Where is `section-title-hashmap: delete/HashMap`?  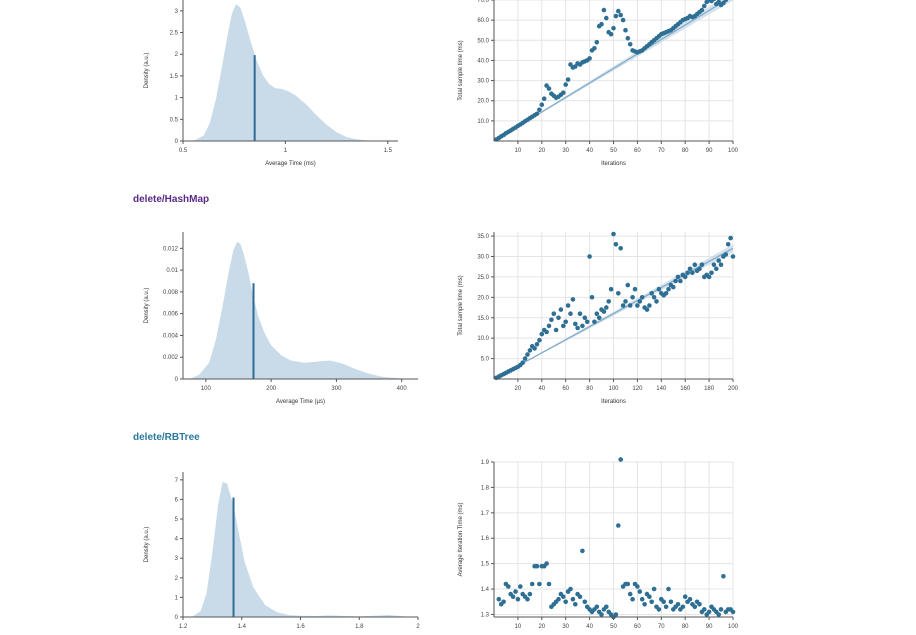 section-title-hashmap: delete/HashMap is located at coordinates (171, 199).